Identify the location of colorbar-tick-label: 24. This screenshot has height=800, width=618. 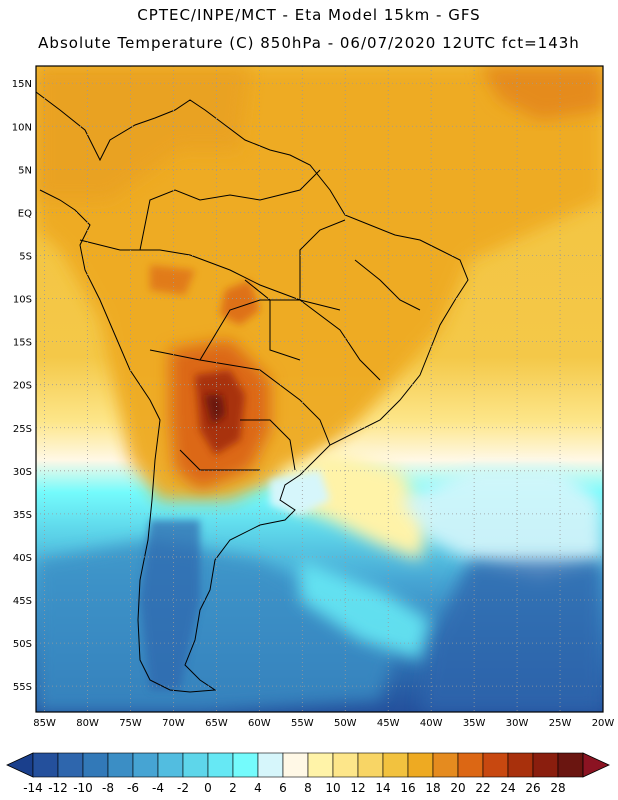
(507, 788).